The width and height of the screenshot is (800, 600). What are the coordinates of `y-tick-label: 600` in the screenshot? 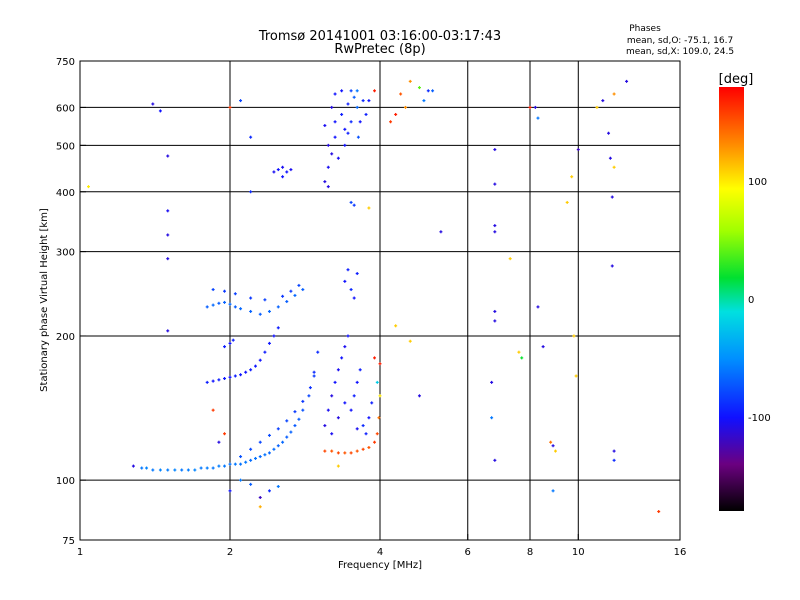 It's located at (65, 108).